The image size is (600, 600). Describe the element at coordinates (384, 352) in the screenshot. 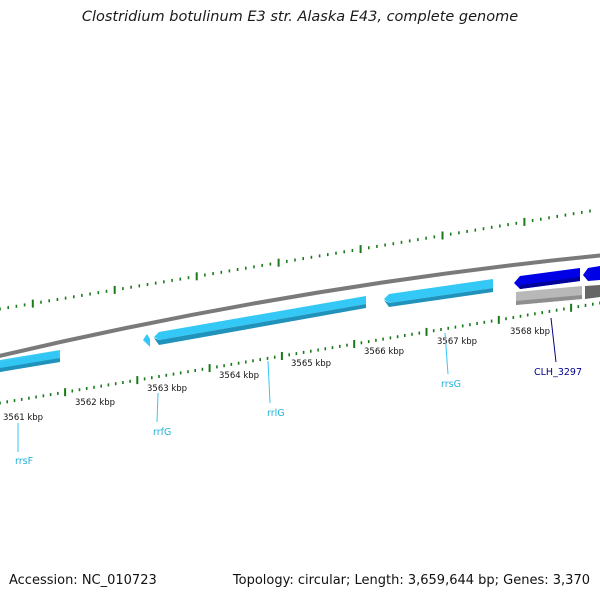

I see `tick-label-3566: 3566 kbp` at that location.